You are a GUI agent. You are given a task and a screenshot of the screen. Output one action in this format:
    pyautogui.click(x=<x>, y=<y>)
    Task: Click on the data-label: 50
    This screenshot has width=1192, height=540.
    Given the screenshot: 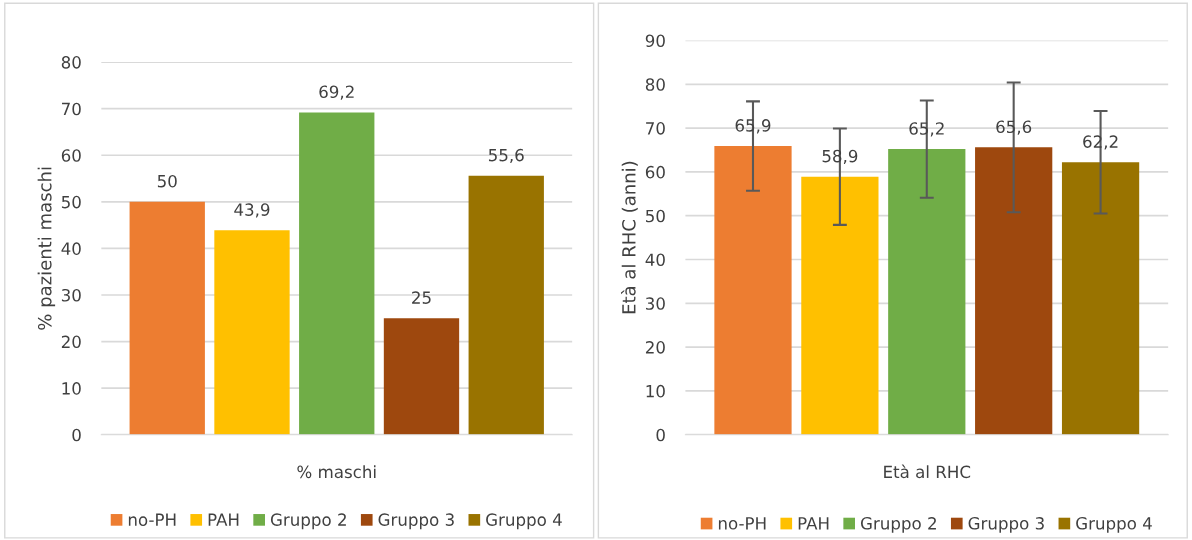 What is the action you would take?
    pyautogui.click(x=167, y=181)
    